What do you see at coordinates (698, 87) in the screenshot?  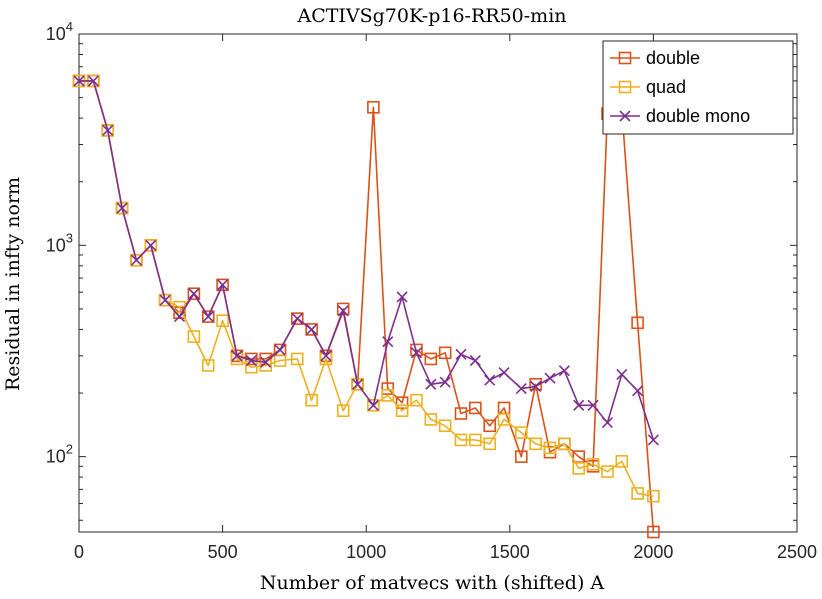 I see `legend: double quad double mono` at bounding box center [698, 87].